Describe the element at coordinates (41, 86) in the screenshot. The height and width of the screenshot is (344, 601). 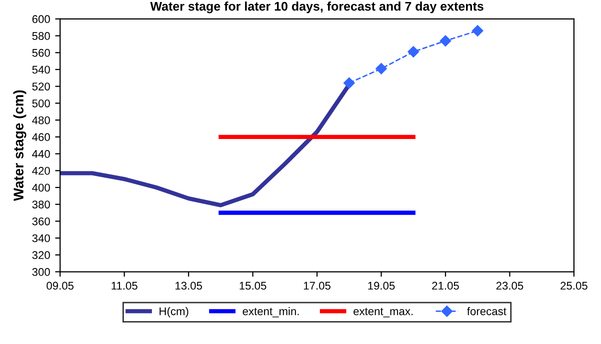
I see `y-tick-label: 520` at that location.